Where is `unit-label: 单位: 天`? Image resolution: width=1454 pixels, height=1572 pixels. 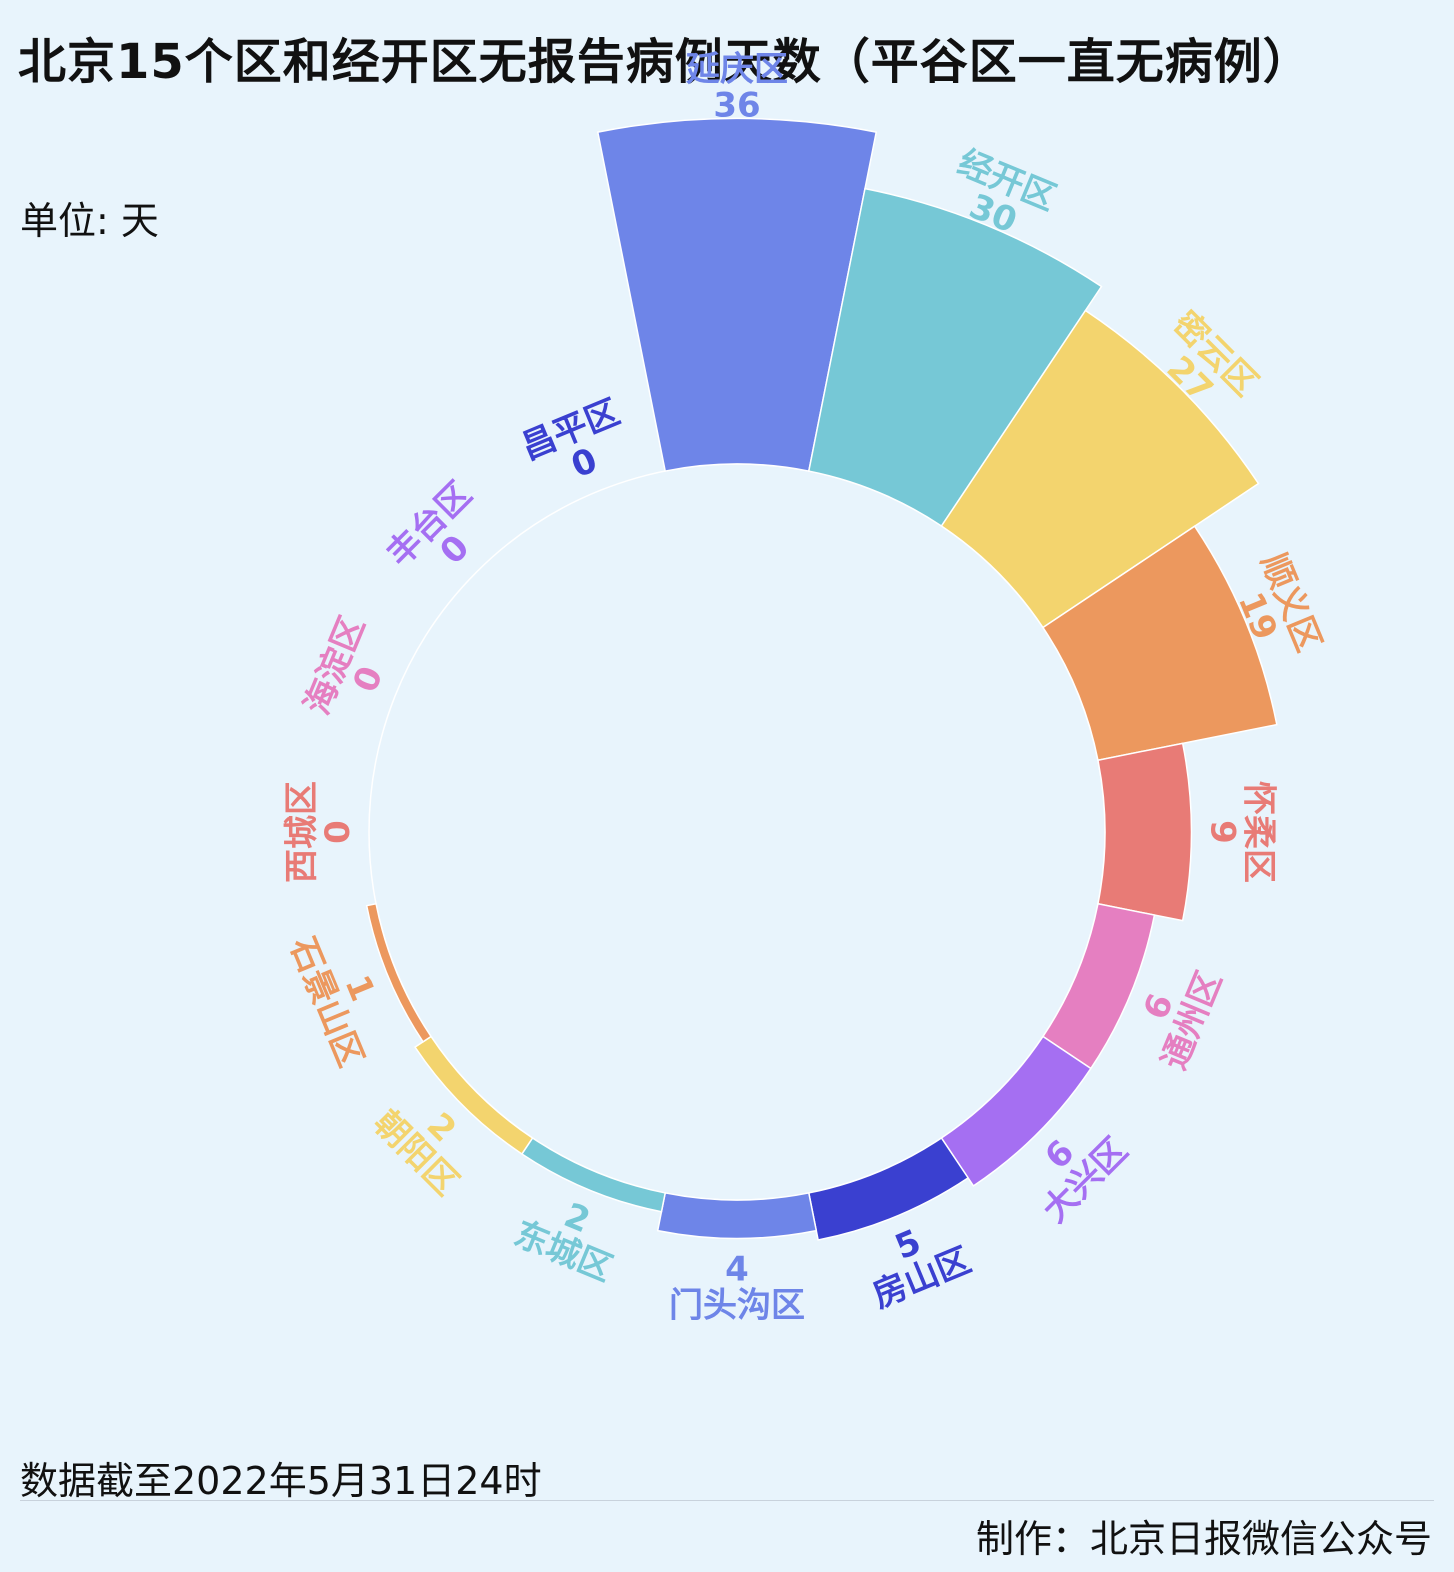 unit-label: 单位: 天 is located at coordinates (89, 221).